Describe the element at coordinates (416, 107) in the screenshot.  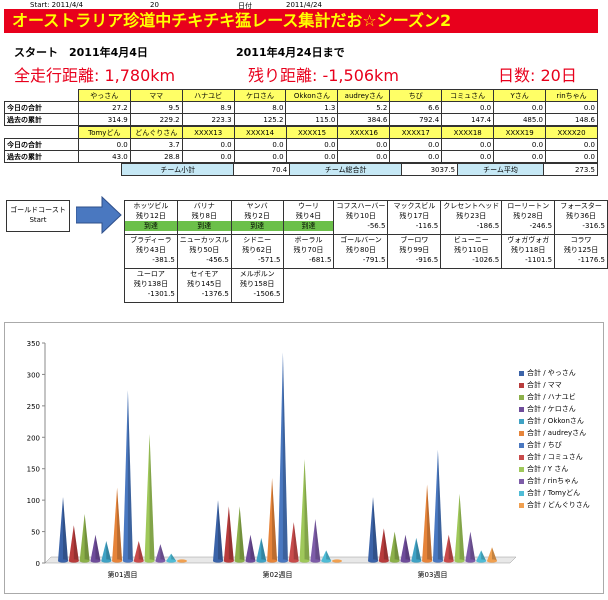
I see `today-value: 6.6` at that location.